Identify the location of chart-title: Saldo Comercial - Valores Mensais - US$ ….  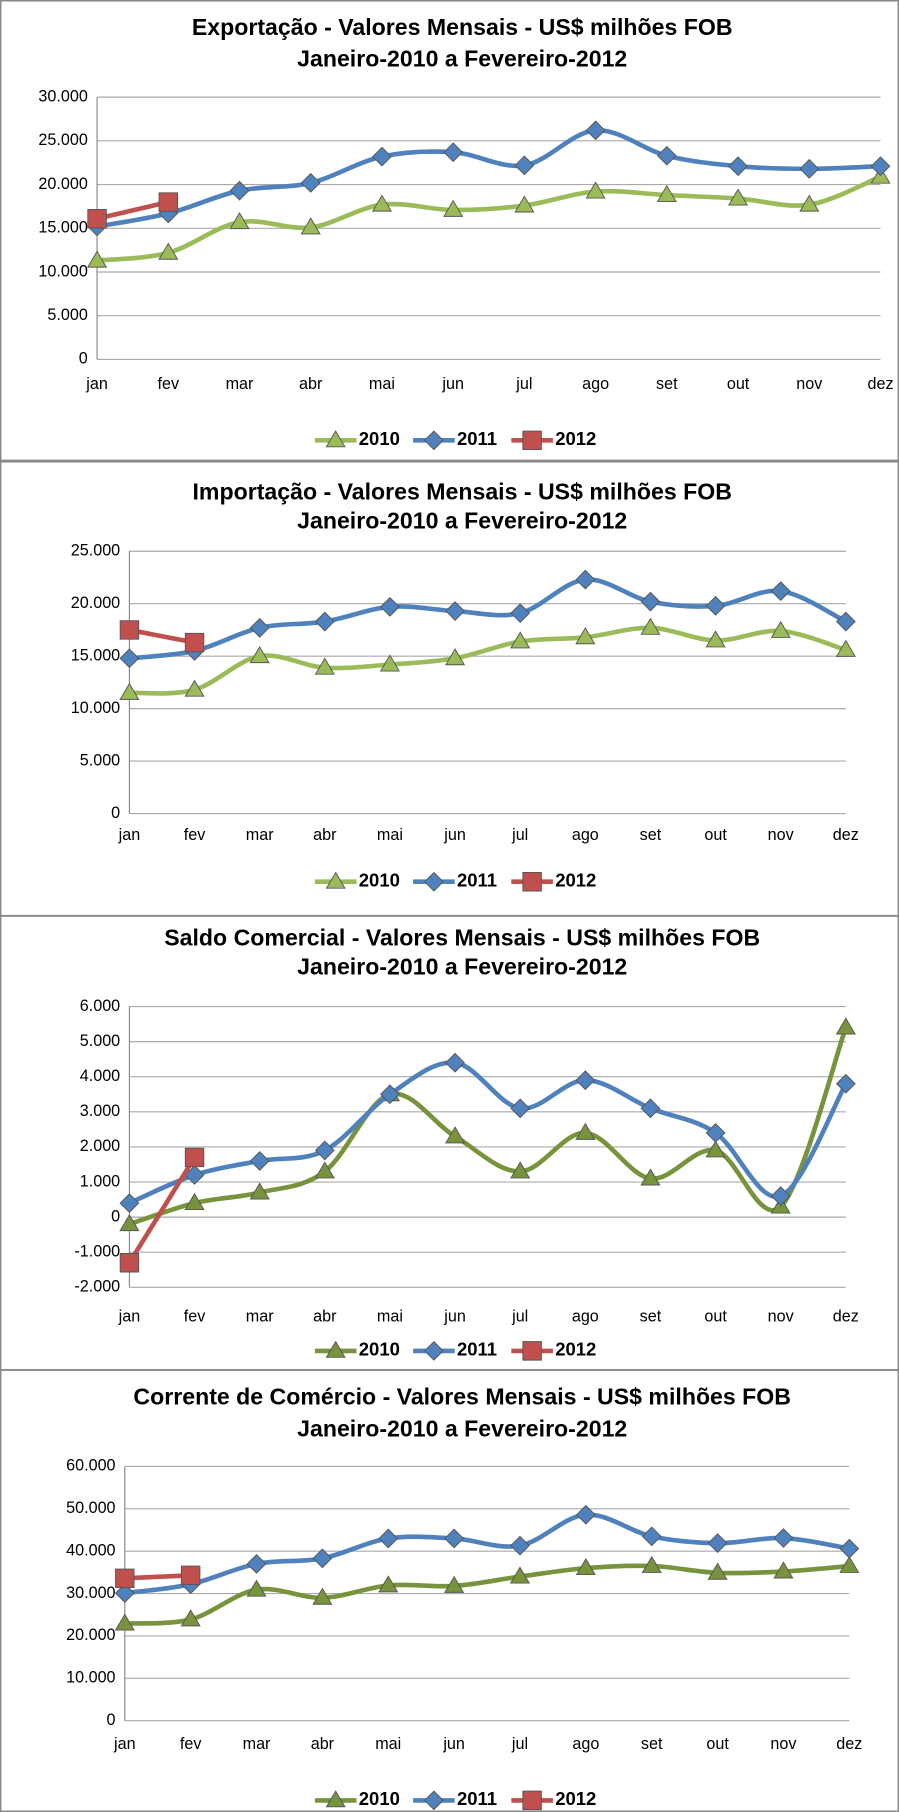
(462, 938).